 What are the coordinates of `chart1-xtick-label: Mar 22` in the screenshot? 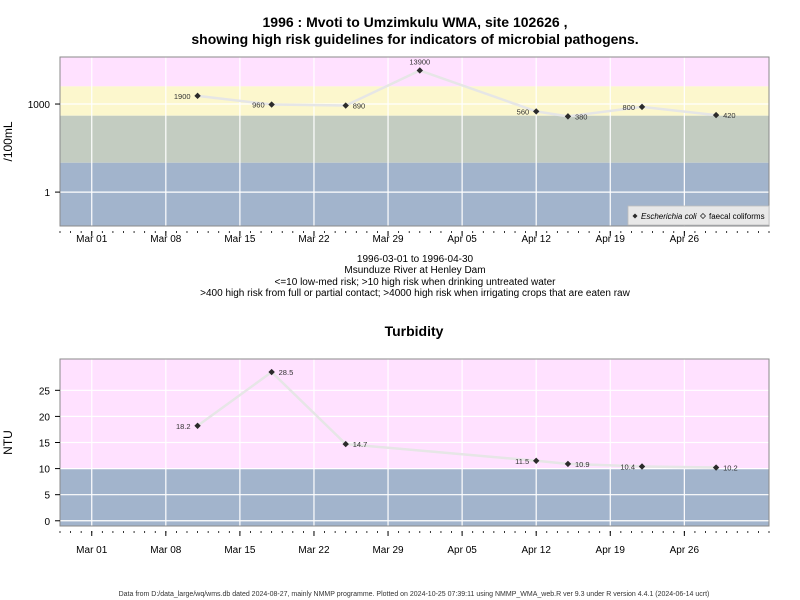 It's located at (314, 239).